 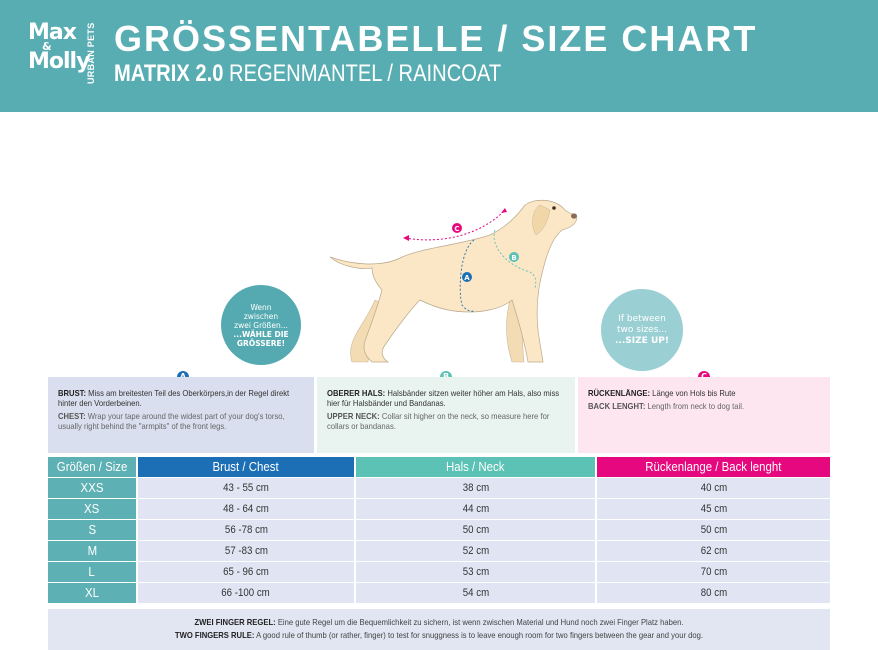 What do you see at coordinates (713, 467) in the screenshot?
I see `header-back: Rückenlange / Back lenght` at bounding box center [713, 467].